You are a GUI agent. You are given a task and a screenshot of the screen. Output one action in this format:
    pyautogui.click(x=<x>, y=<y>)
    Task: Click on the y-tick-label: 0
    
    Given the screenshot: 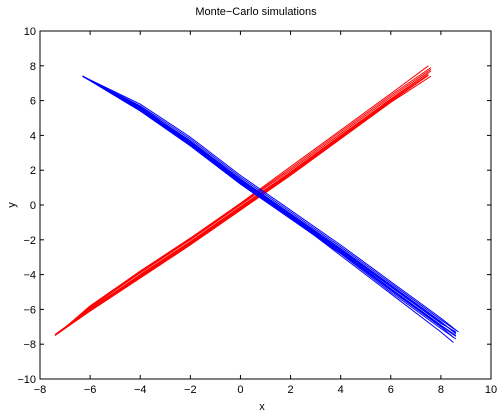 What is the action you would take?
    pyautogui.click(x=33, y=206)
    